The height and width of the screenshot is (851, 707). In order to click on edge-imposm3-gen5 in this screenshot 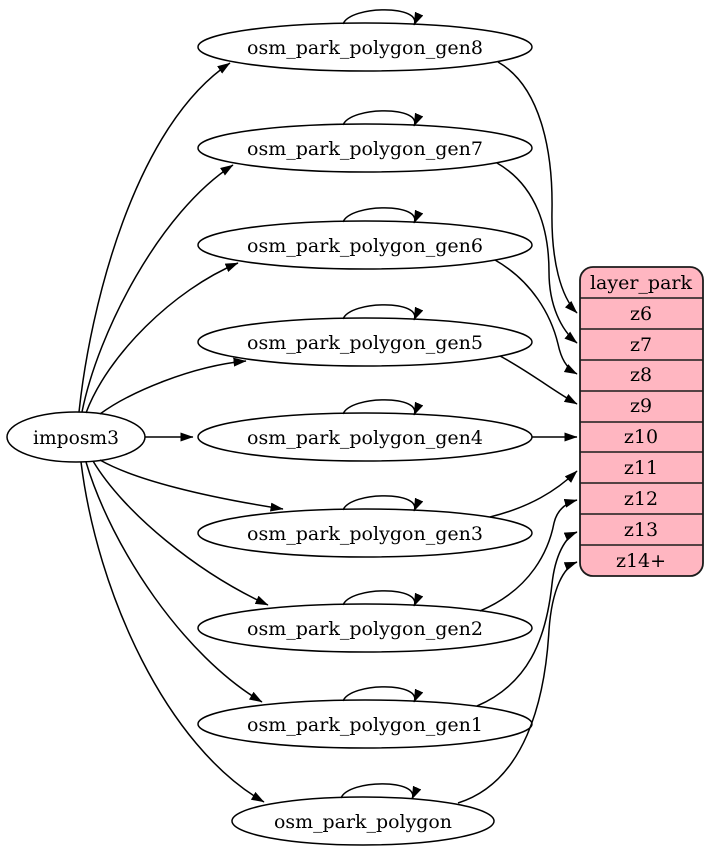, I will do `click(173, 386)`.